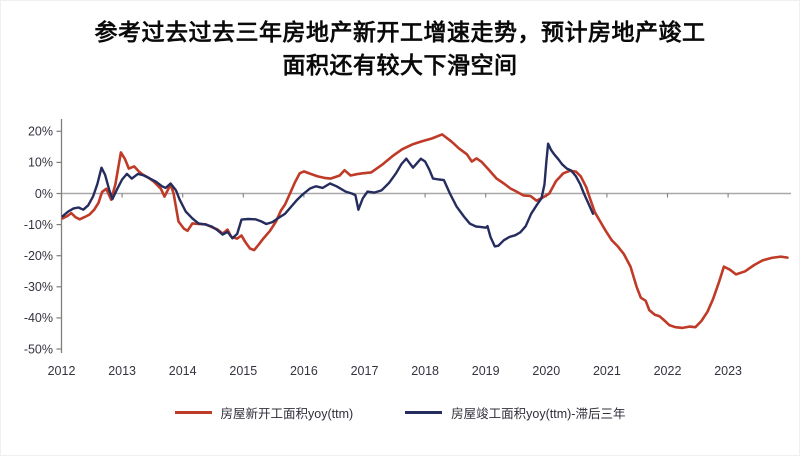 The image size is (800, 456). Describe the element at coordinates (38, 225) in the screenshot. I see `y-axis-tick-label: -10%` at that location.